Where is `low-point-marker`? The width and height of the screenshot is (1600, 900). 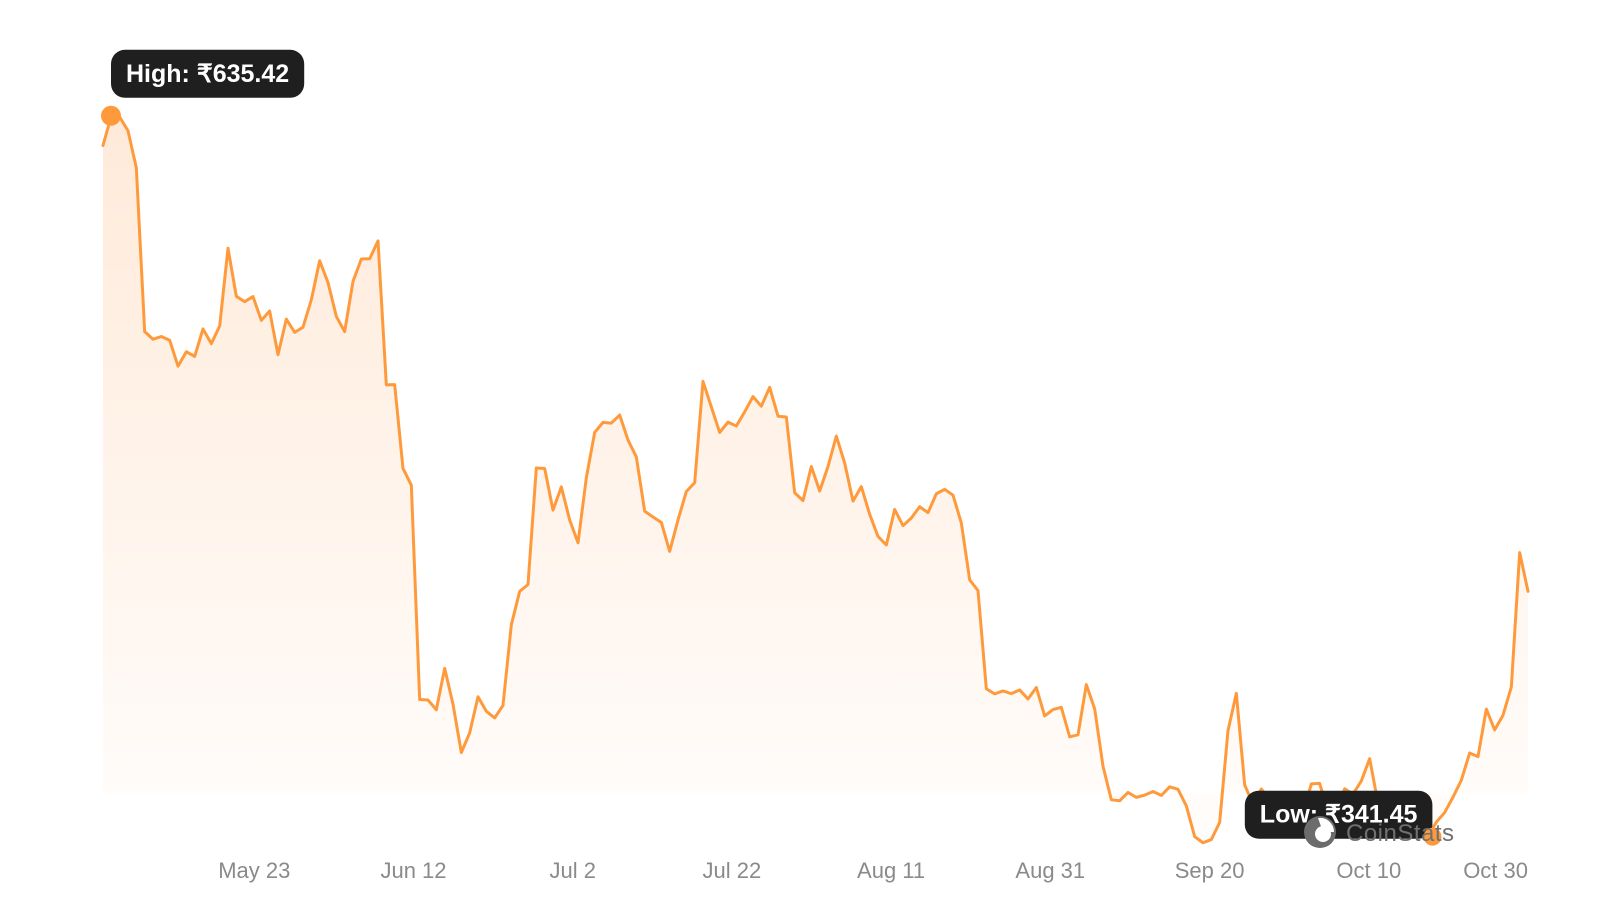 low-point-marker is located at coordinates (1432, 836).